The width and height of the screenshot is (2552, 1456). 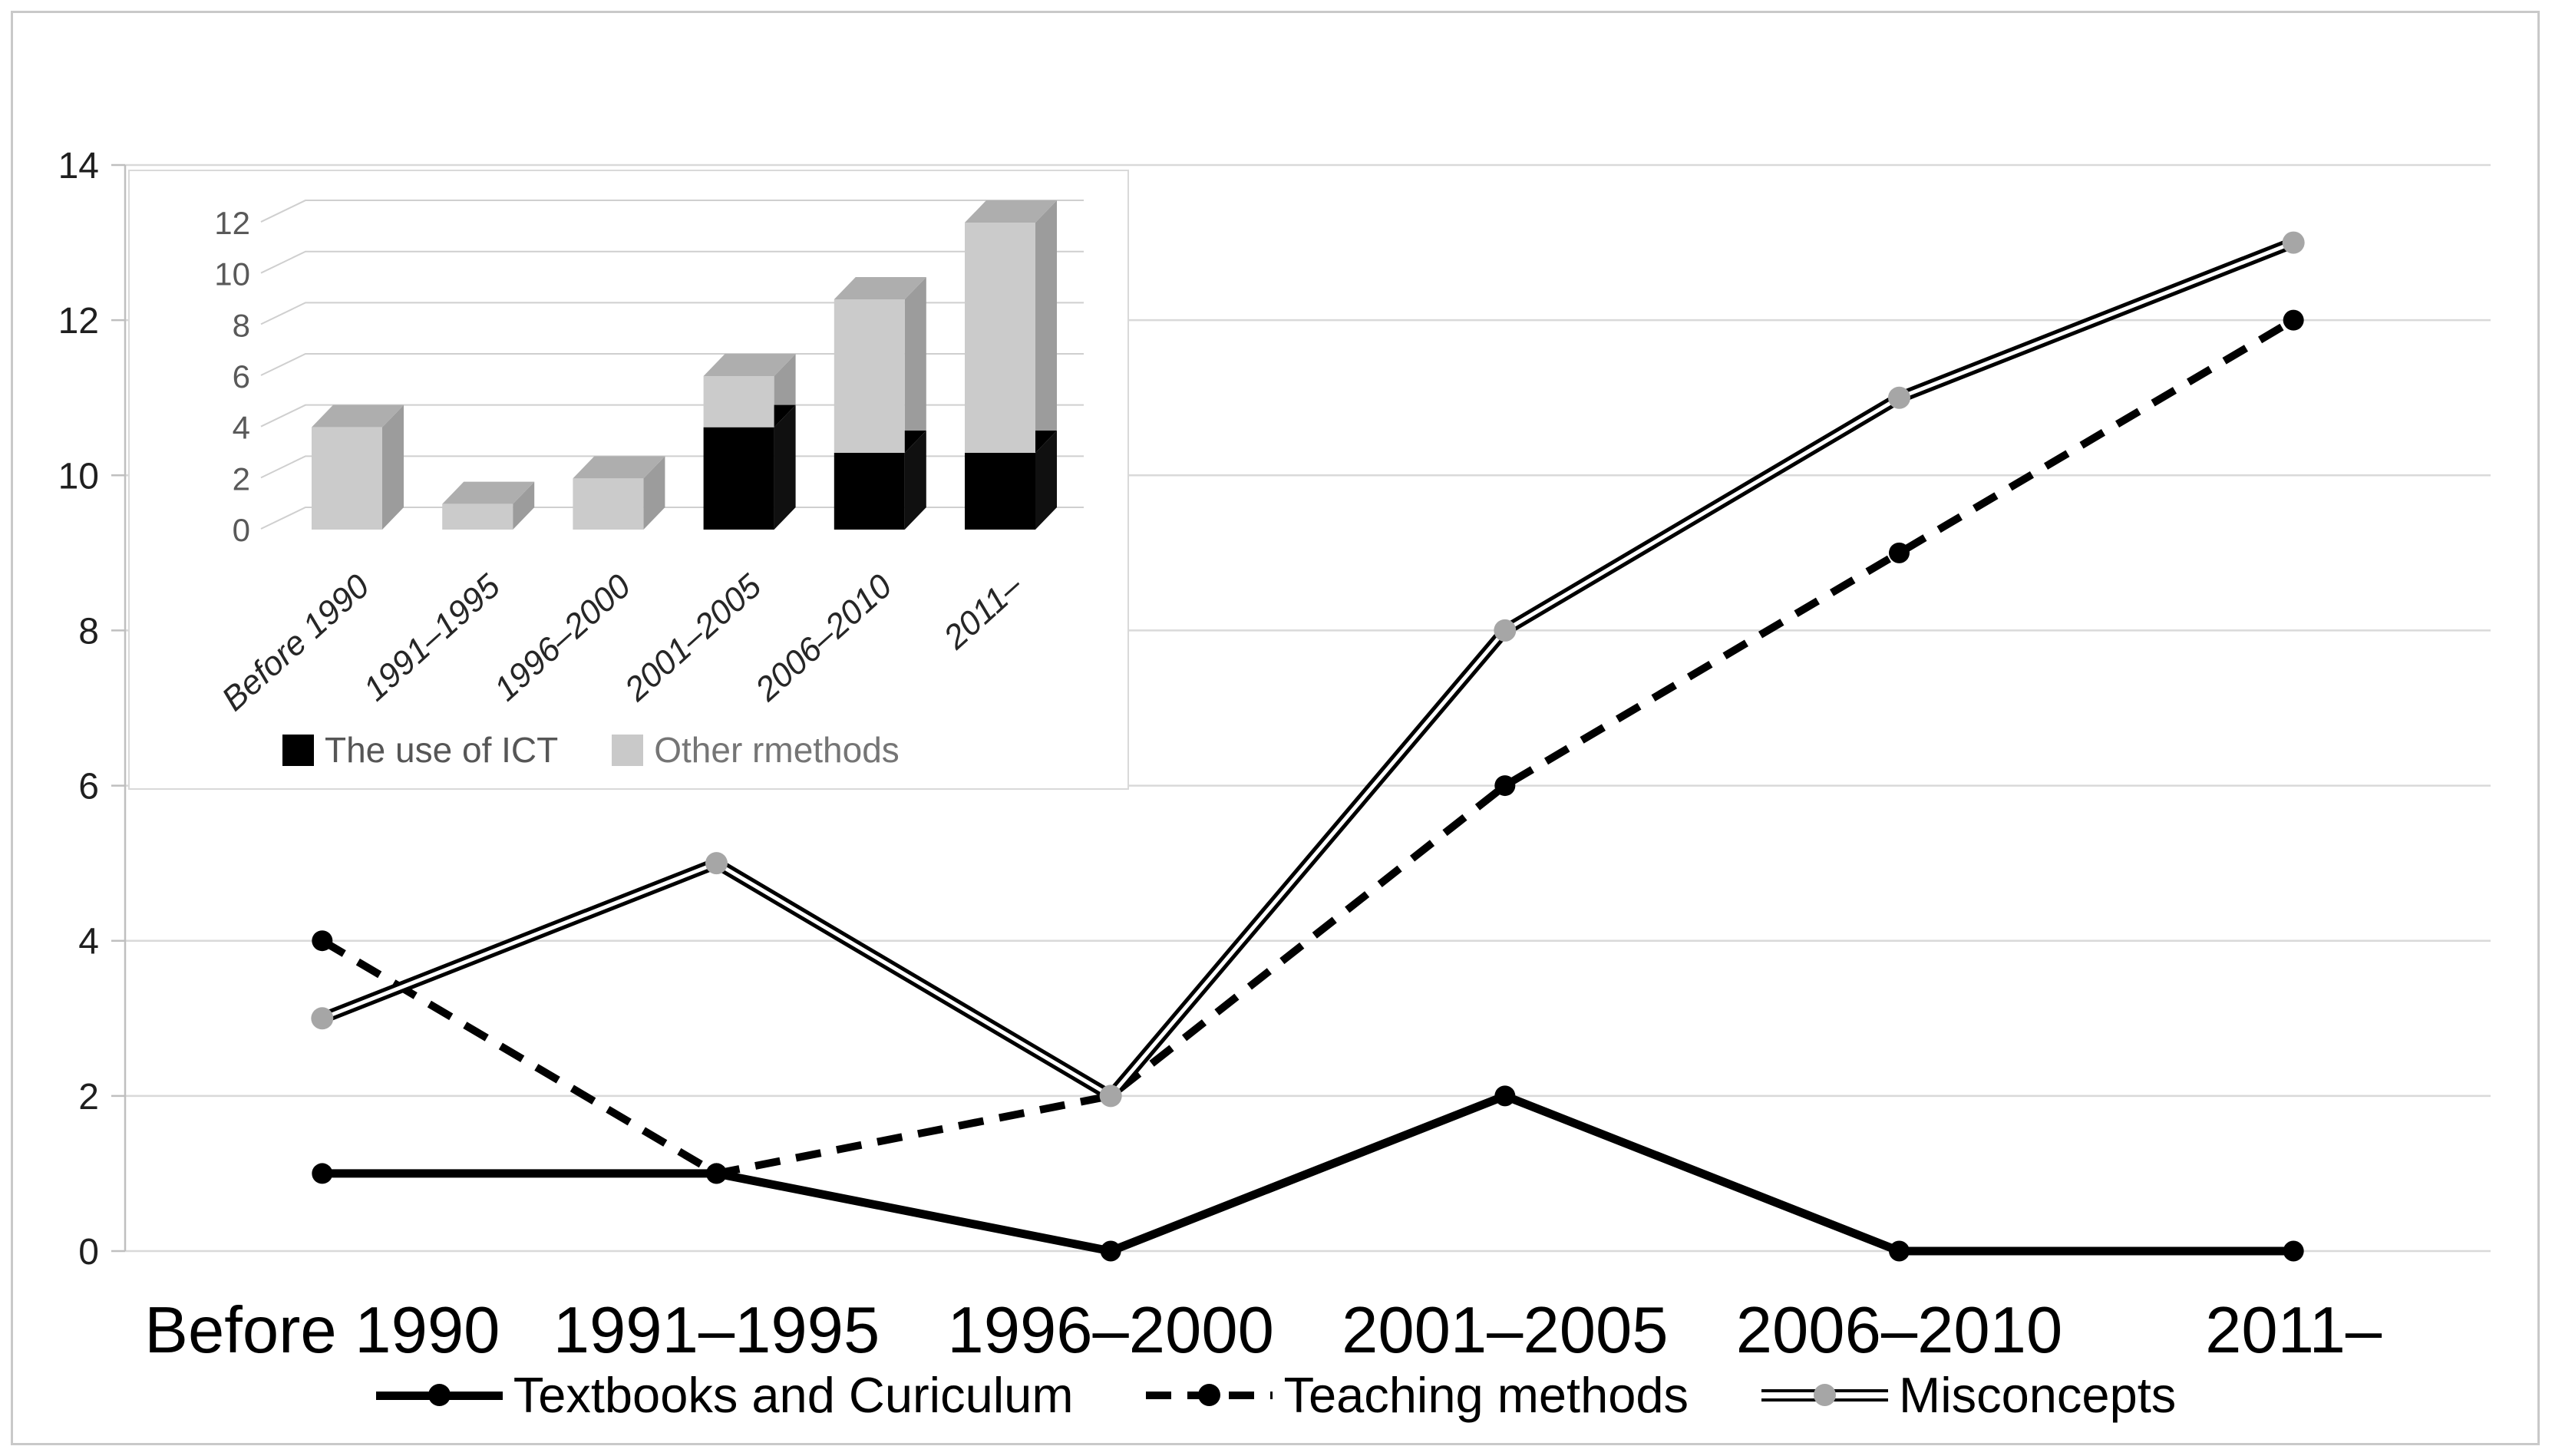 I want to click on inset-legend-entry-other: Other rmethods, so click(x=756, y=750).